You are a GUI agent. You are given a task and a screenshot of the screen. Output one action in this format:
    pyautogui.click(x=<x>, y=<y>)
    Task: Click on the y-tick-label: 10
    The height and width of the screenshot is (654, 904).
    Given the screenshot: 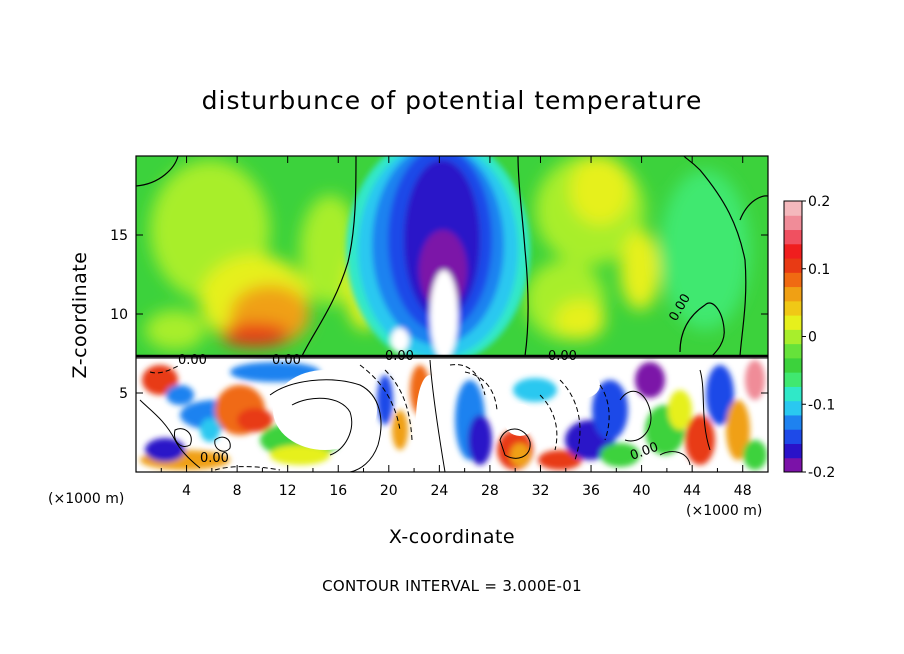 What is the action you would take?
    pyautogui.click(x=119, y=315)
    